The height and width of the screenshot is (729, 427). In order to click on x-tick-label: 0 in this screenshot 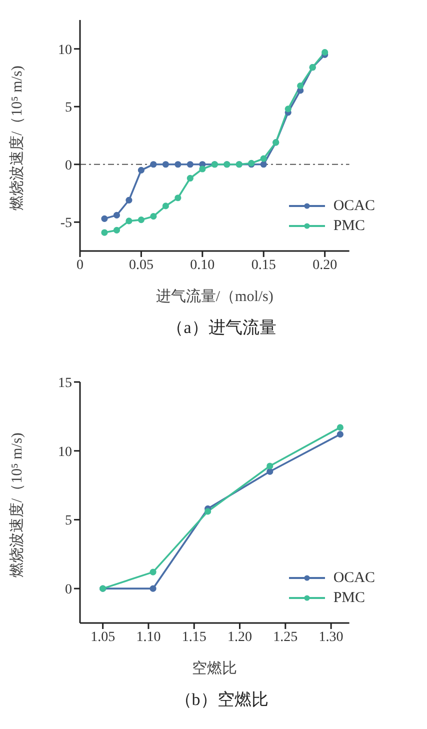, I will do `click(80, 265)`.